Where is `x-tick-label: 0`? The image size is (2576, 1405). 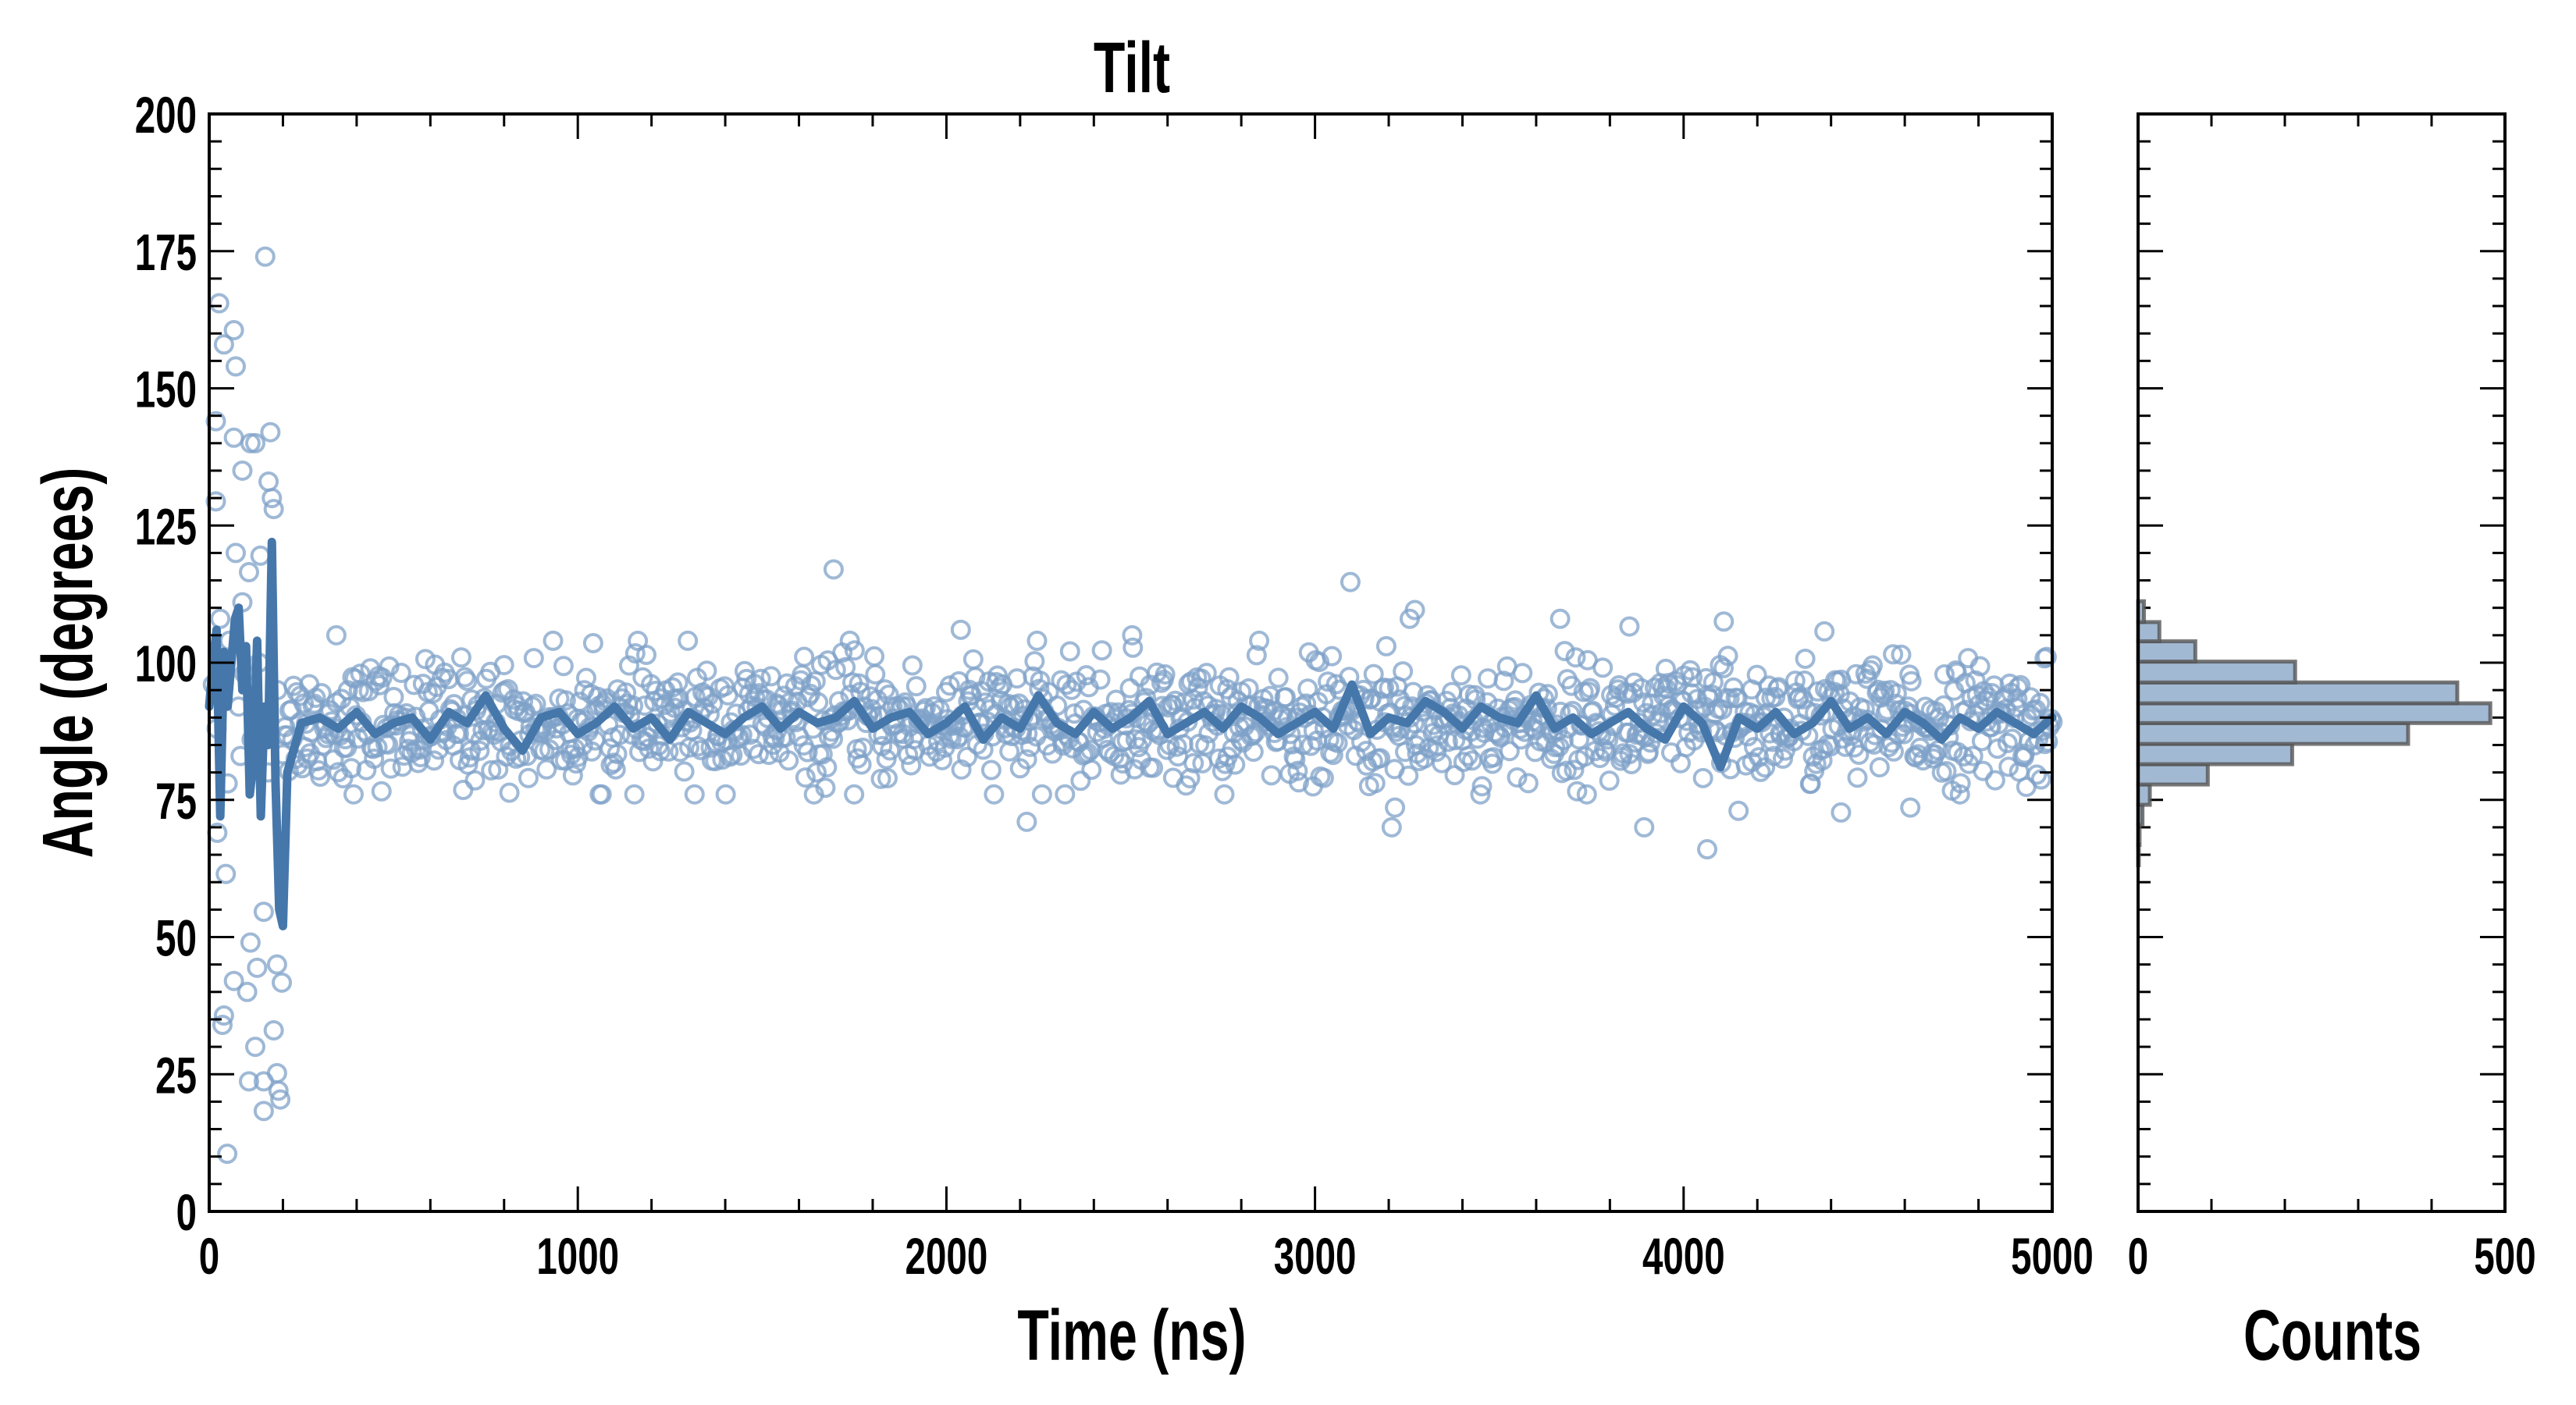
x-tick-label: 0 is located at coordinates (209, 1256).